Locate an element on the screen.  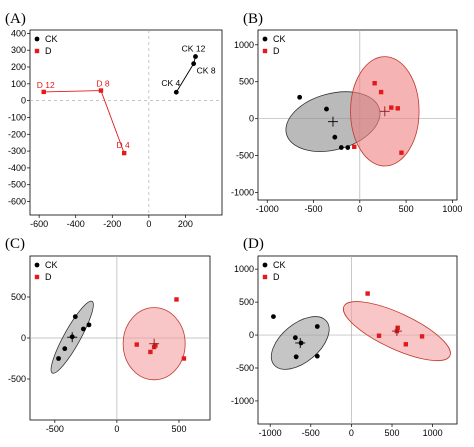
y-tick-label: 300 is located at coordinates (18, 50).